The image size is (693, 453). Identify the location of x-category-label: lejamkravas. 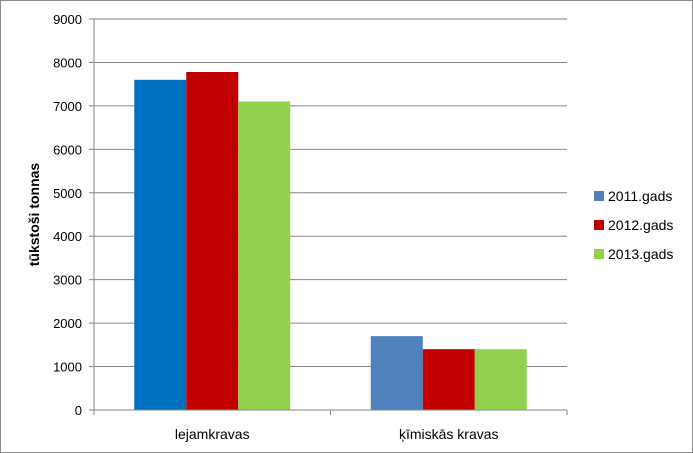
(212, 434).